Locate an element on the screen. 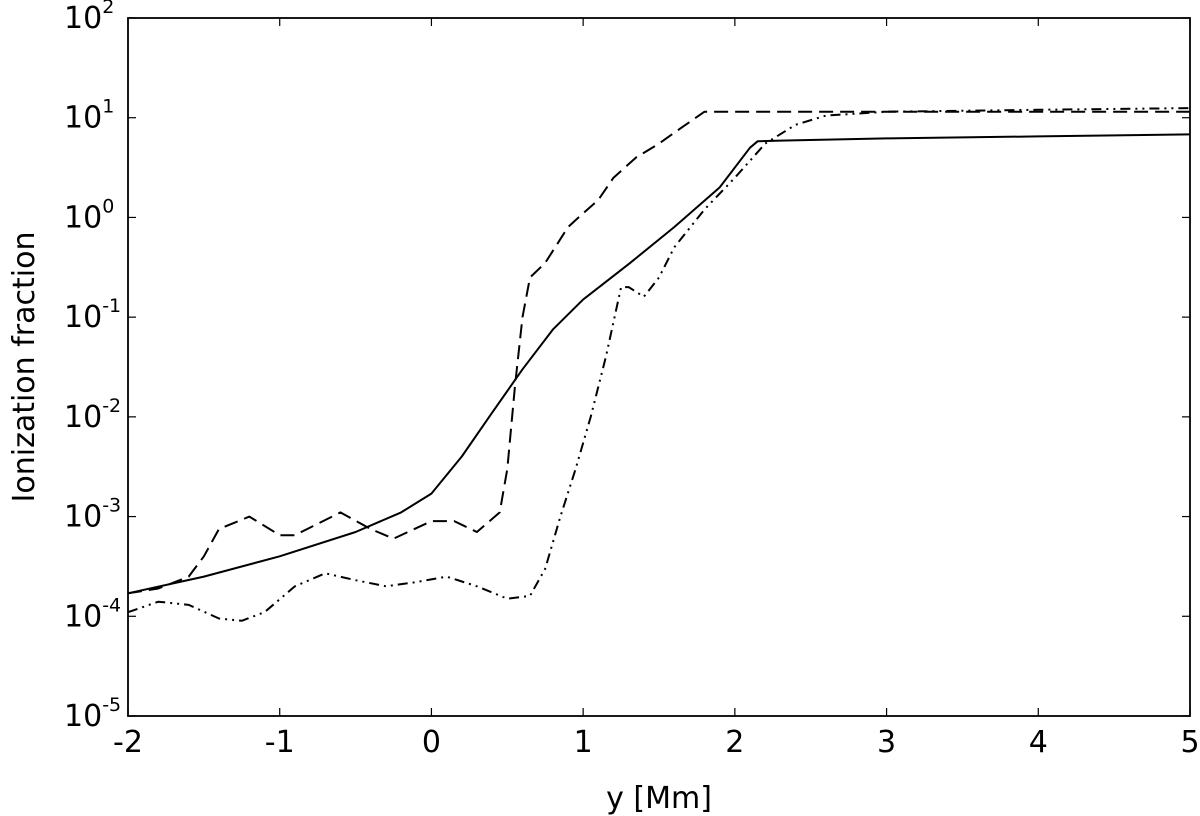 The width and height of the screenshot is (1200, 816). x-tick-label: 5 is located at coordinates (1189, 742).